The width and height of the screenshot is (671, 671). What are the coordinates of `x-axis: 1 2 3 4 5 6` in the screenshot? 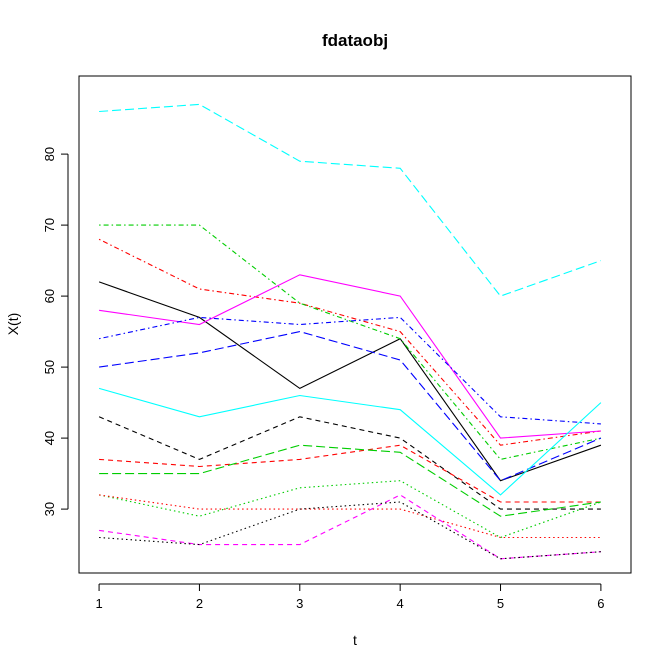 It's located at (350, 597).